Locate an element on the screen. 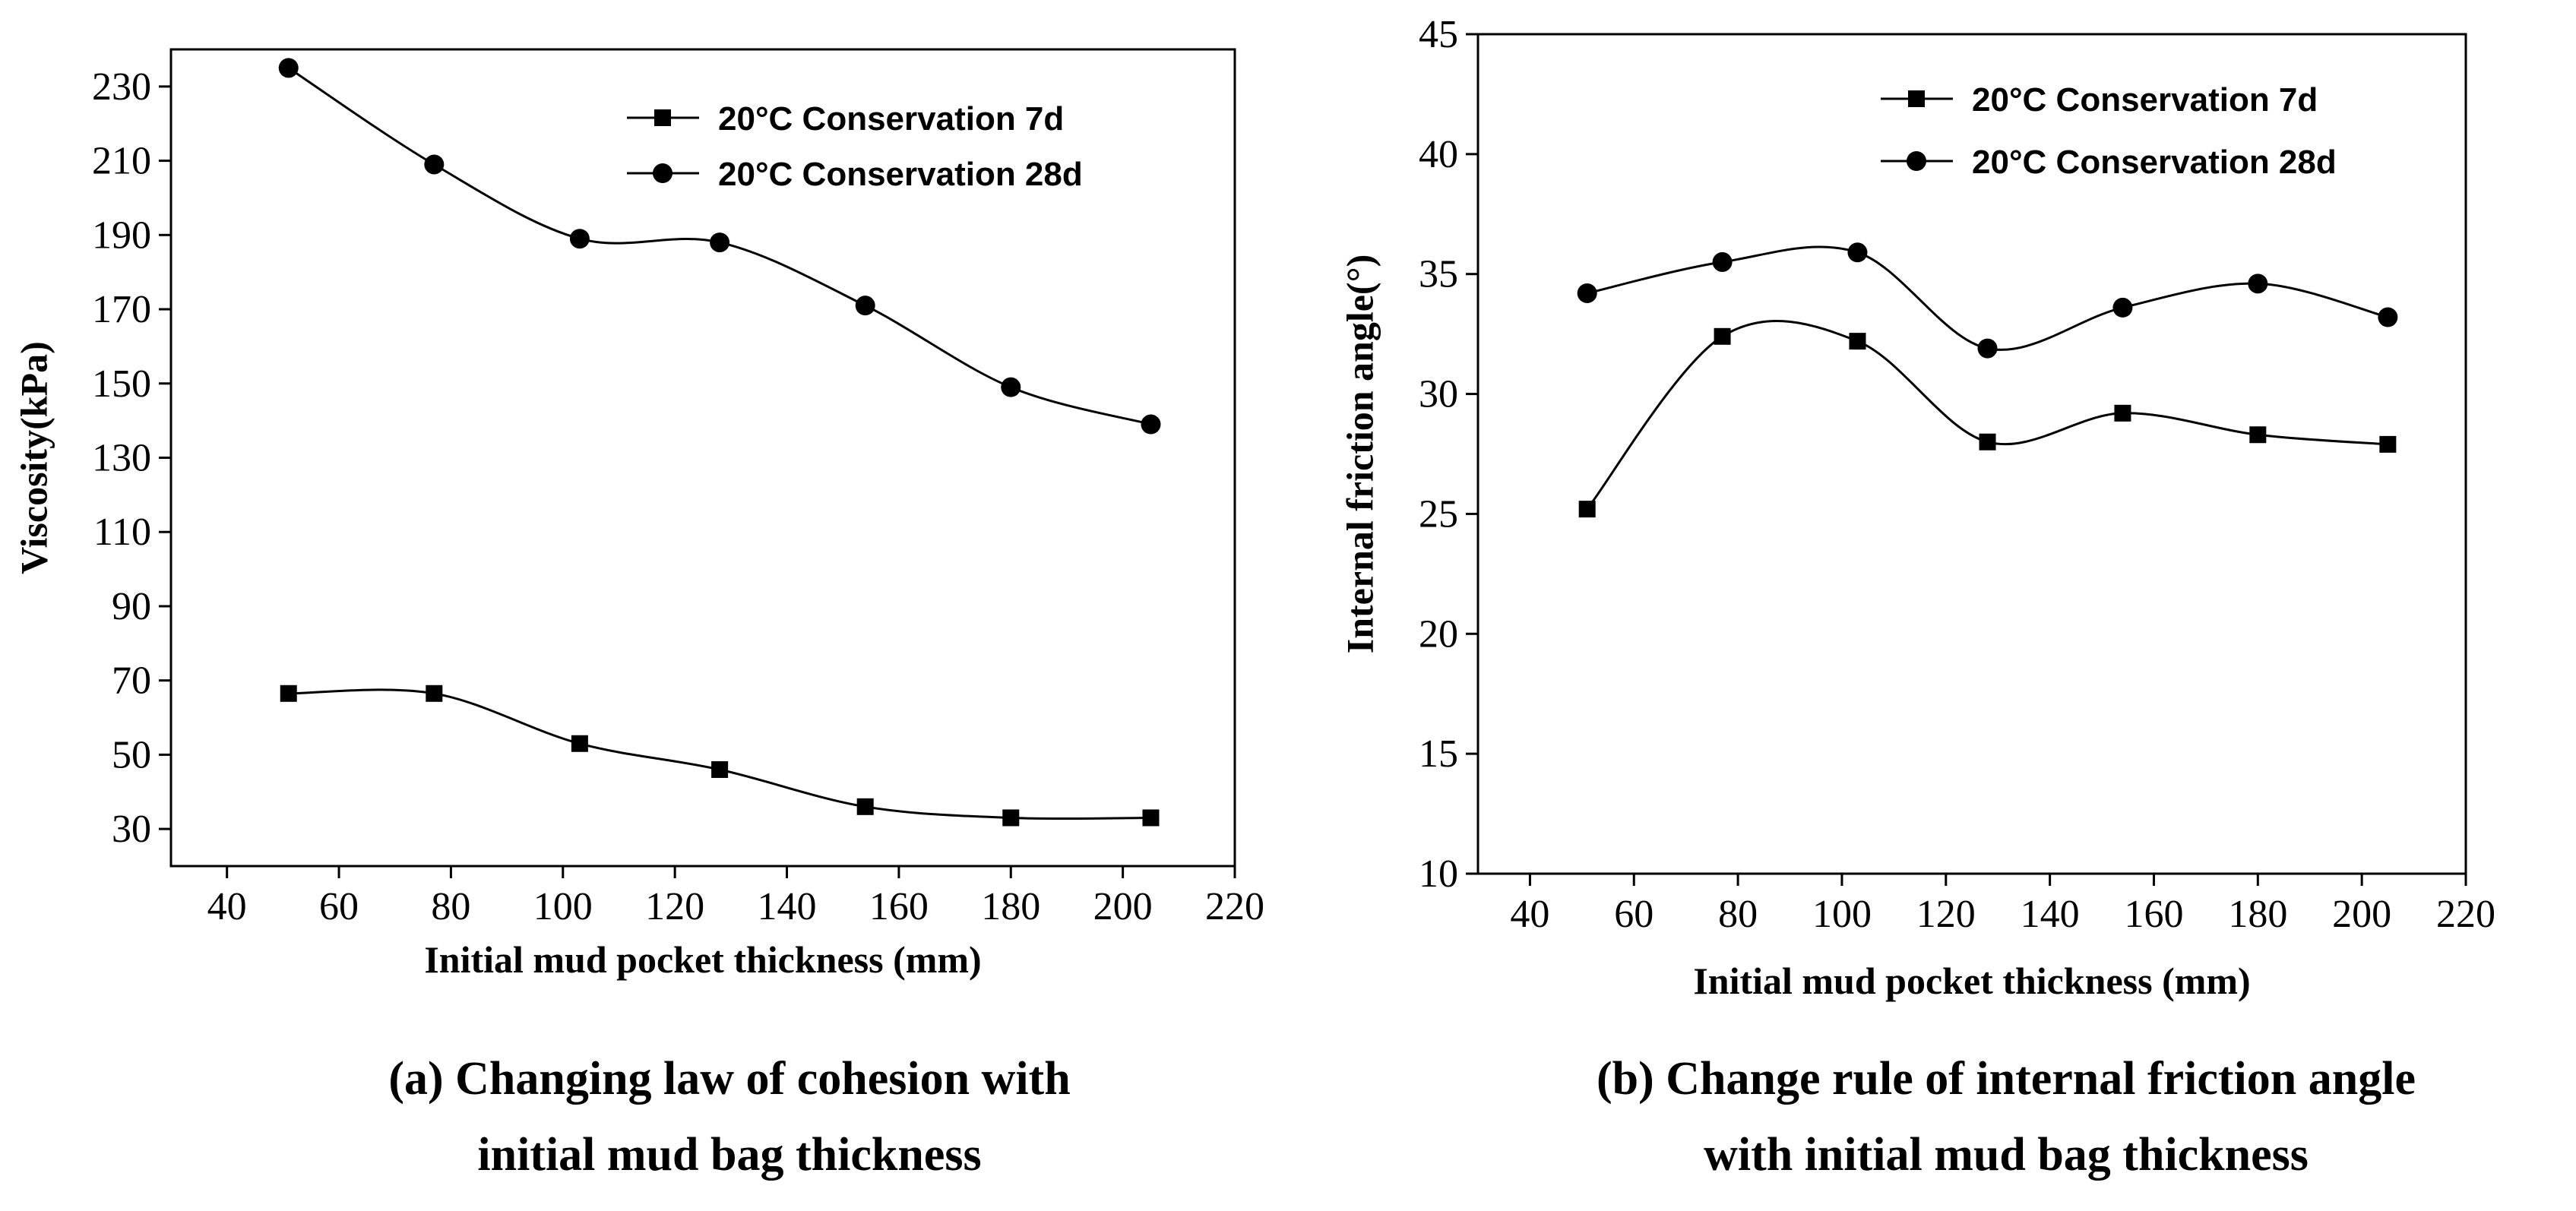  y-tick-label: 35 is located at coordinates (1439, 274).